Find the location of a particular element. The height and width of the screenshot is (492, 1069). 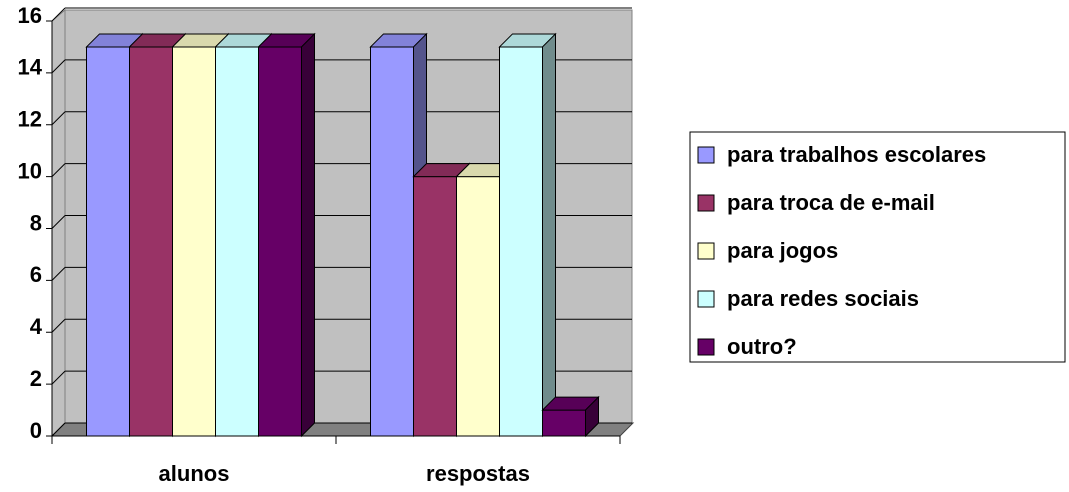

y-tick-label: 0 is located at coordinates (36, 430).